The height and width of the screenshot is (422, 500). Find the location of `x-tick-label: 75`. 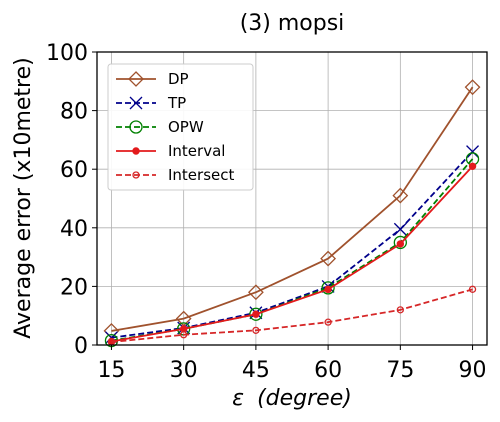

x-tick-label: 75 is located at coordinates (400, 370).